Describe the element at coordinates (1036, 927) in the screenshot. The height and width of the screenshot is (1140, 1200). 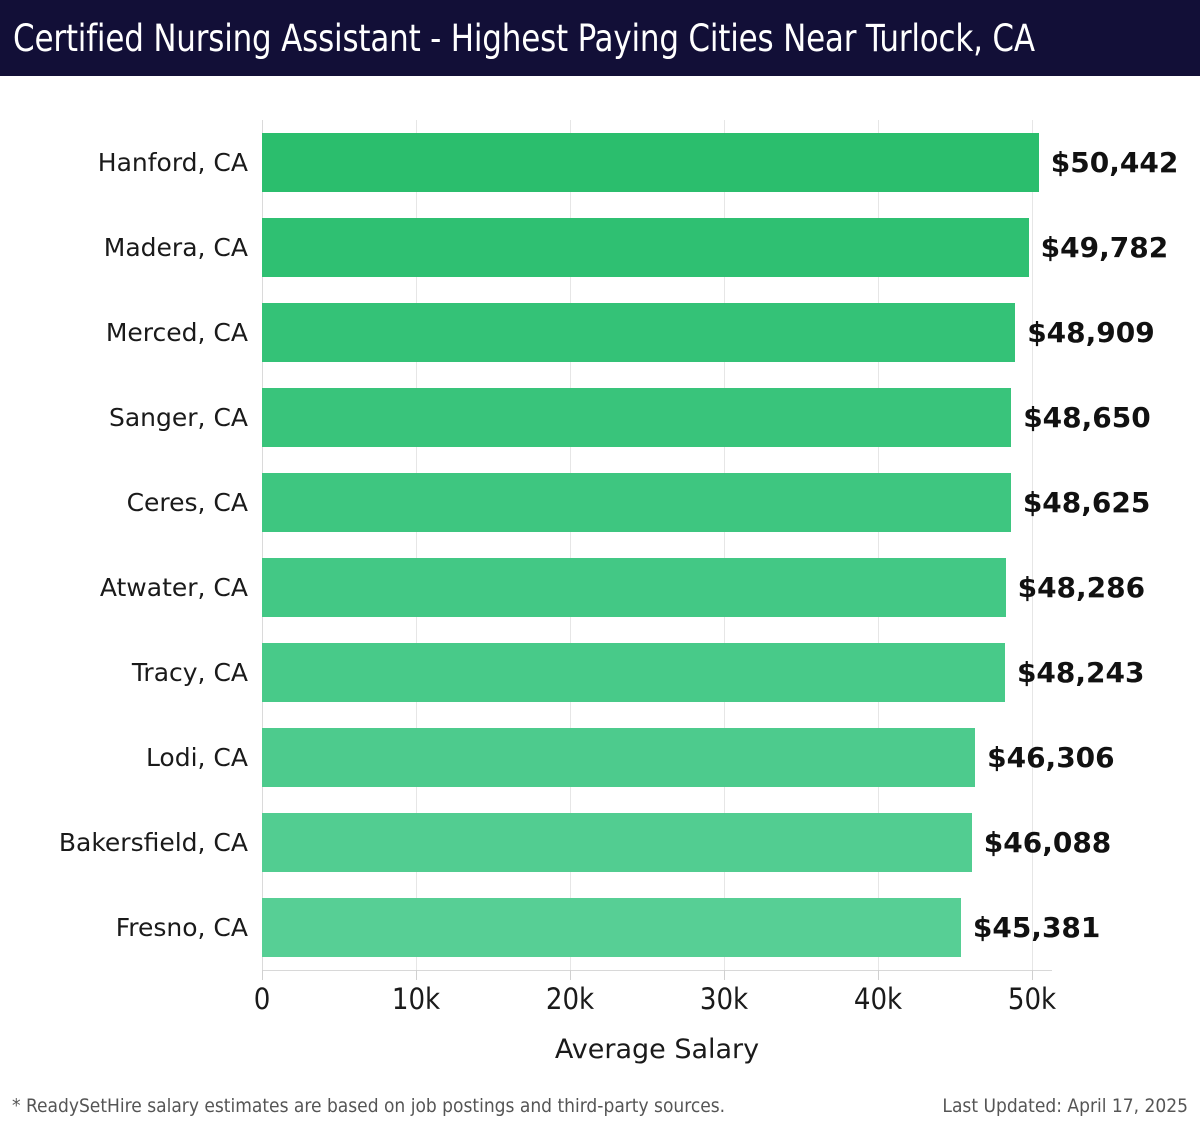
I see `bar-value-label: $45,381` at that location.